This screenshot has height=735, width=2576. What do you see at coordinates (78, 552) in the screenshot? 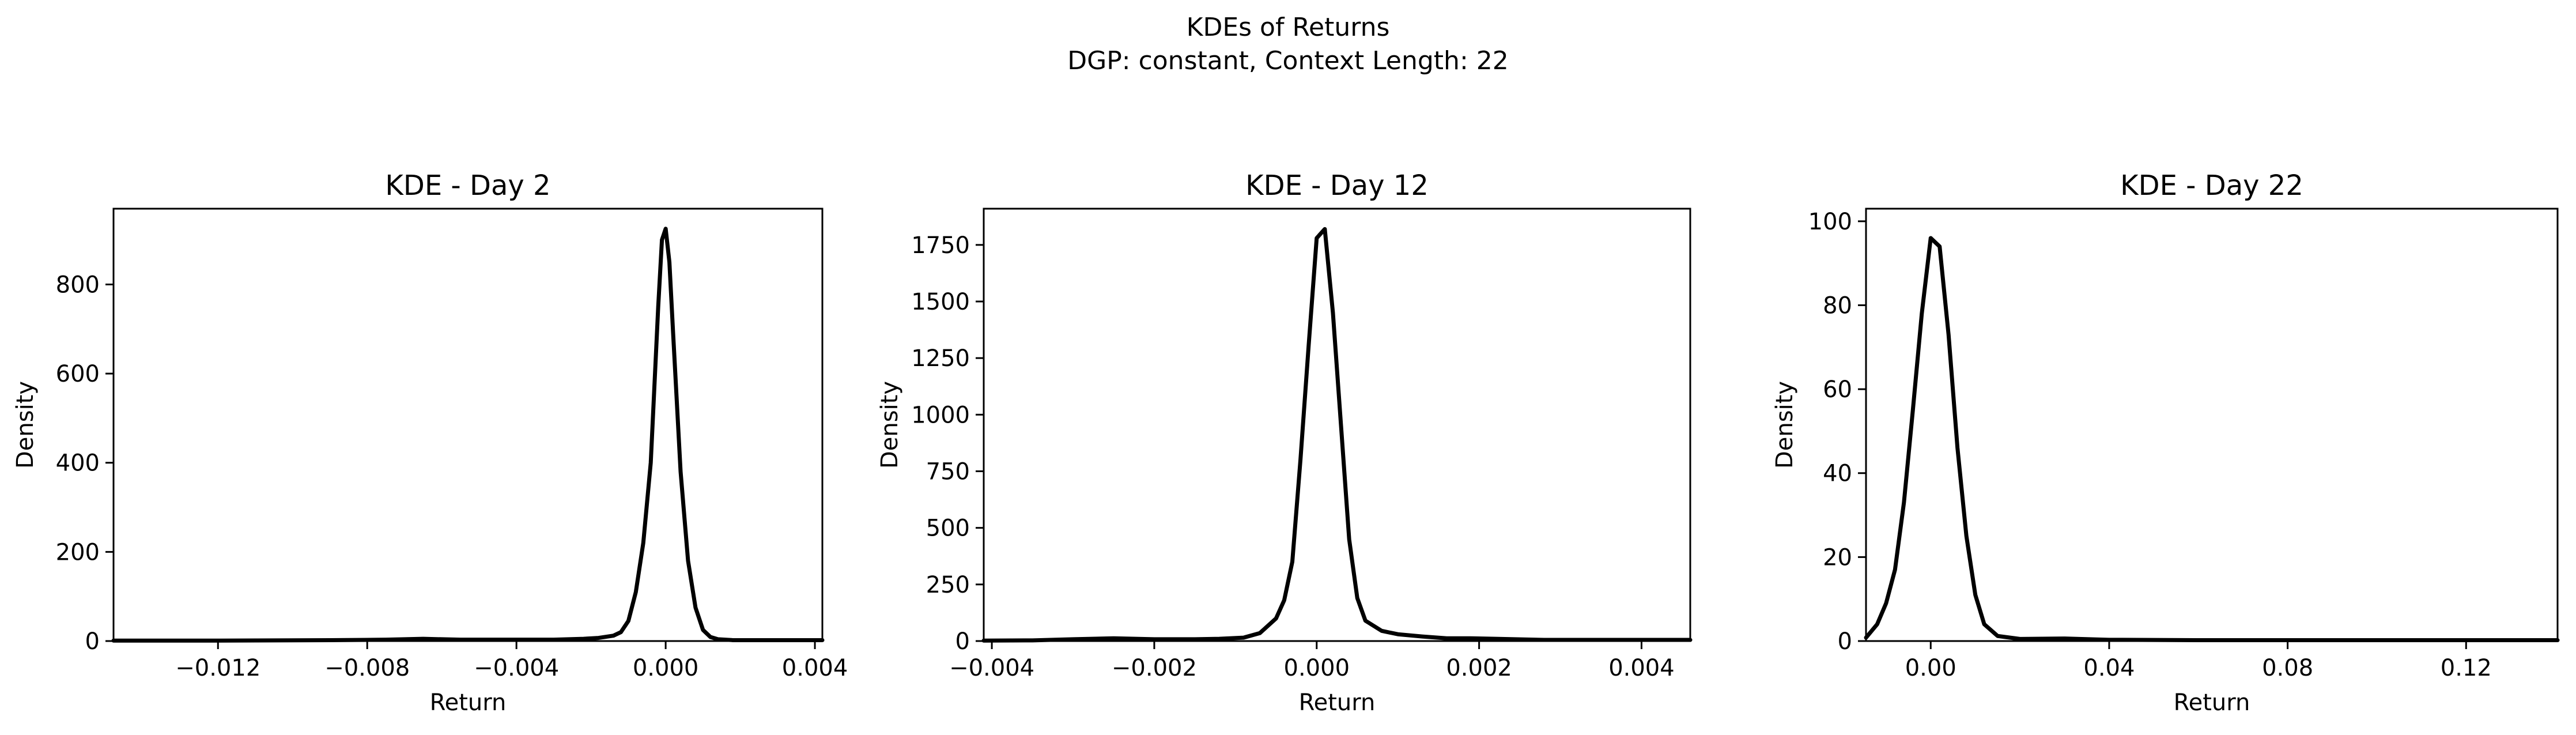
I see `y-tick-label: 200` at bounding box center [78, 552].